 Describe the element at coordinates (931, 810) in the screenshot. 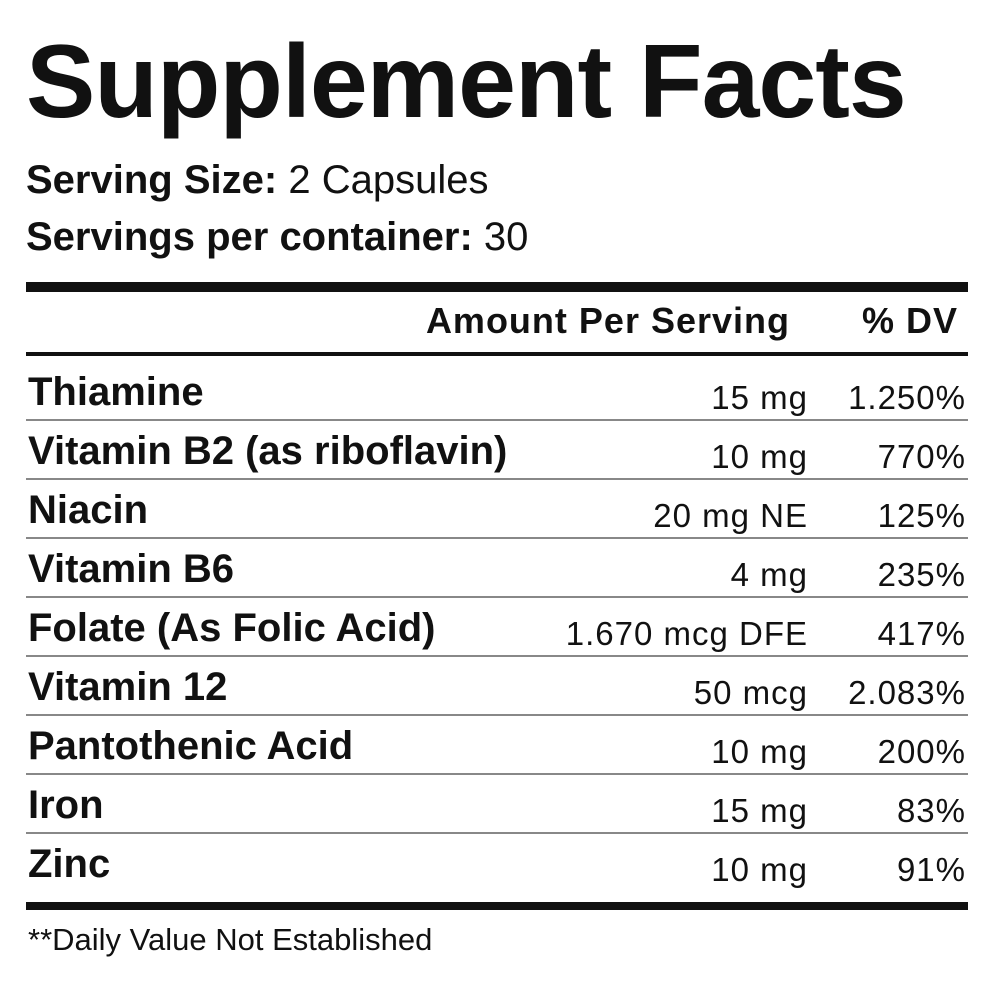

I see `daily-value: 83%` at that location.